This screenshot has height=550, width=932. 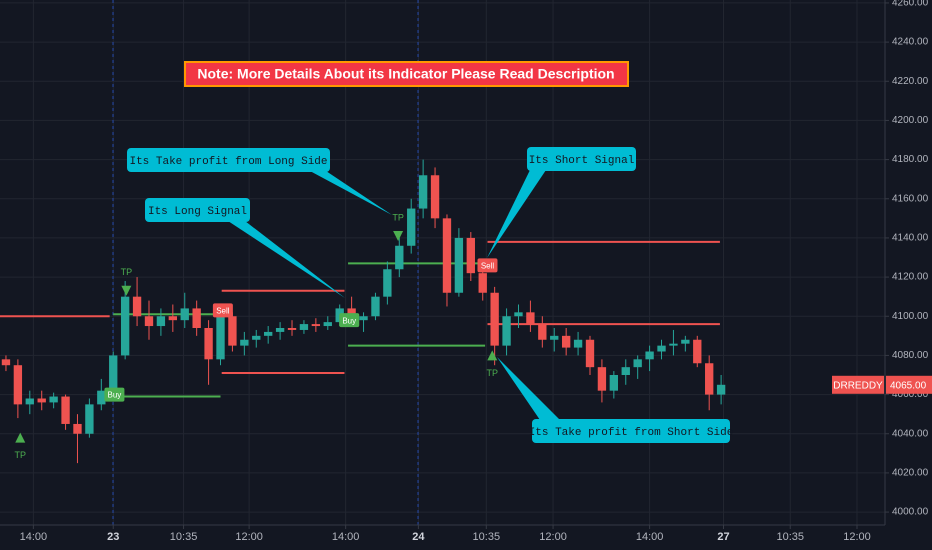 I want to click on price-axis, so click(x=908, y=275).